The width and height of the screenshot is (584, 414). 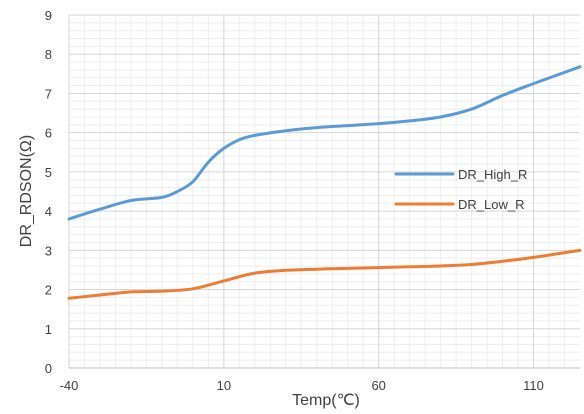 I want to click on x-tick-label: -40, so click(x=69, y=385).